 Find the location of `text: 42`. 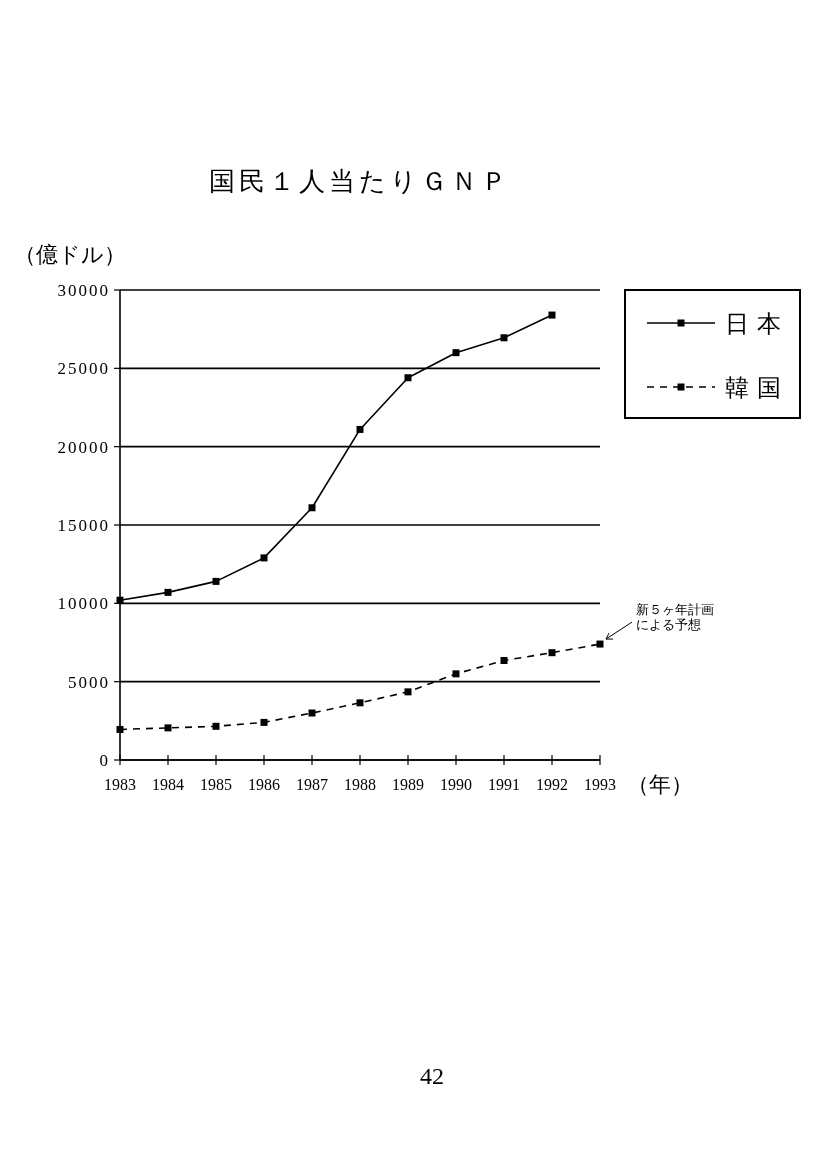

text: 42 is located at coordinates (432, 1076).